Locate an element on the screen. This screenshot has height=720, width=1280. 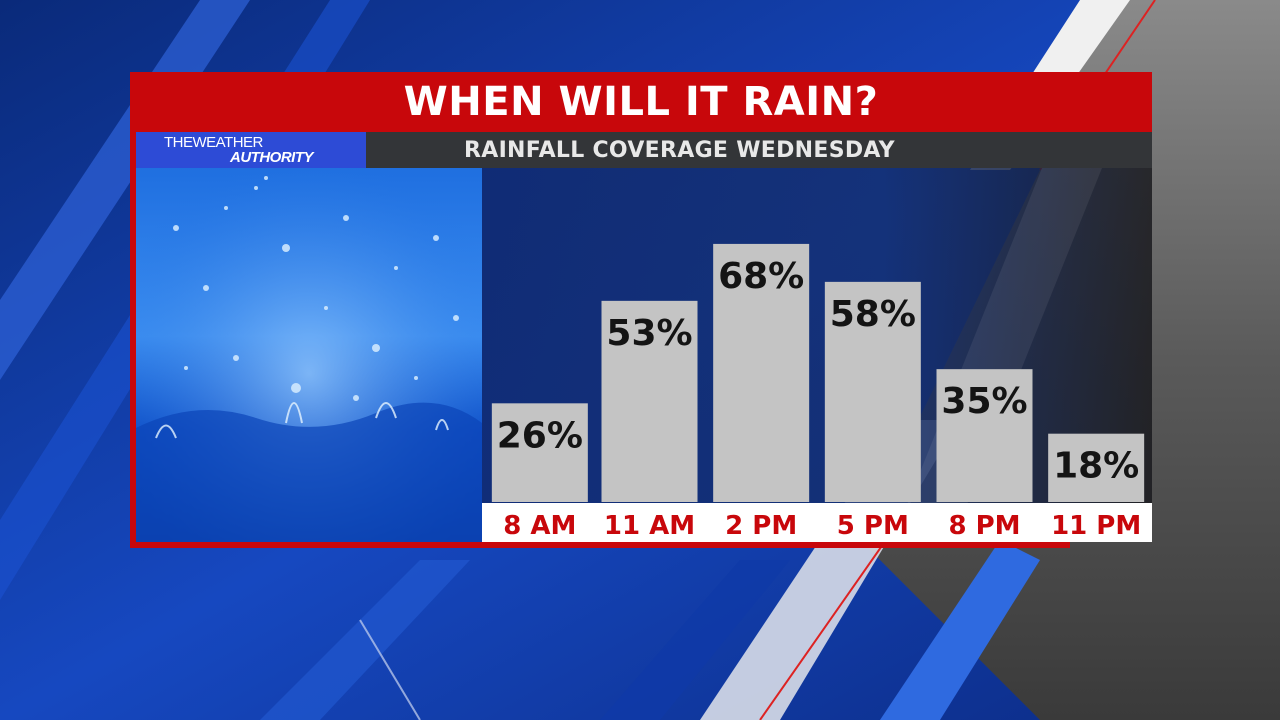
category-label: 11 AM is located at coordinates (649, 526).